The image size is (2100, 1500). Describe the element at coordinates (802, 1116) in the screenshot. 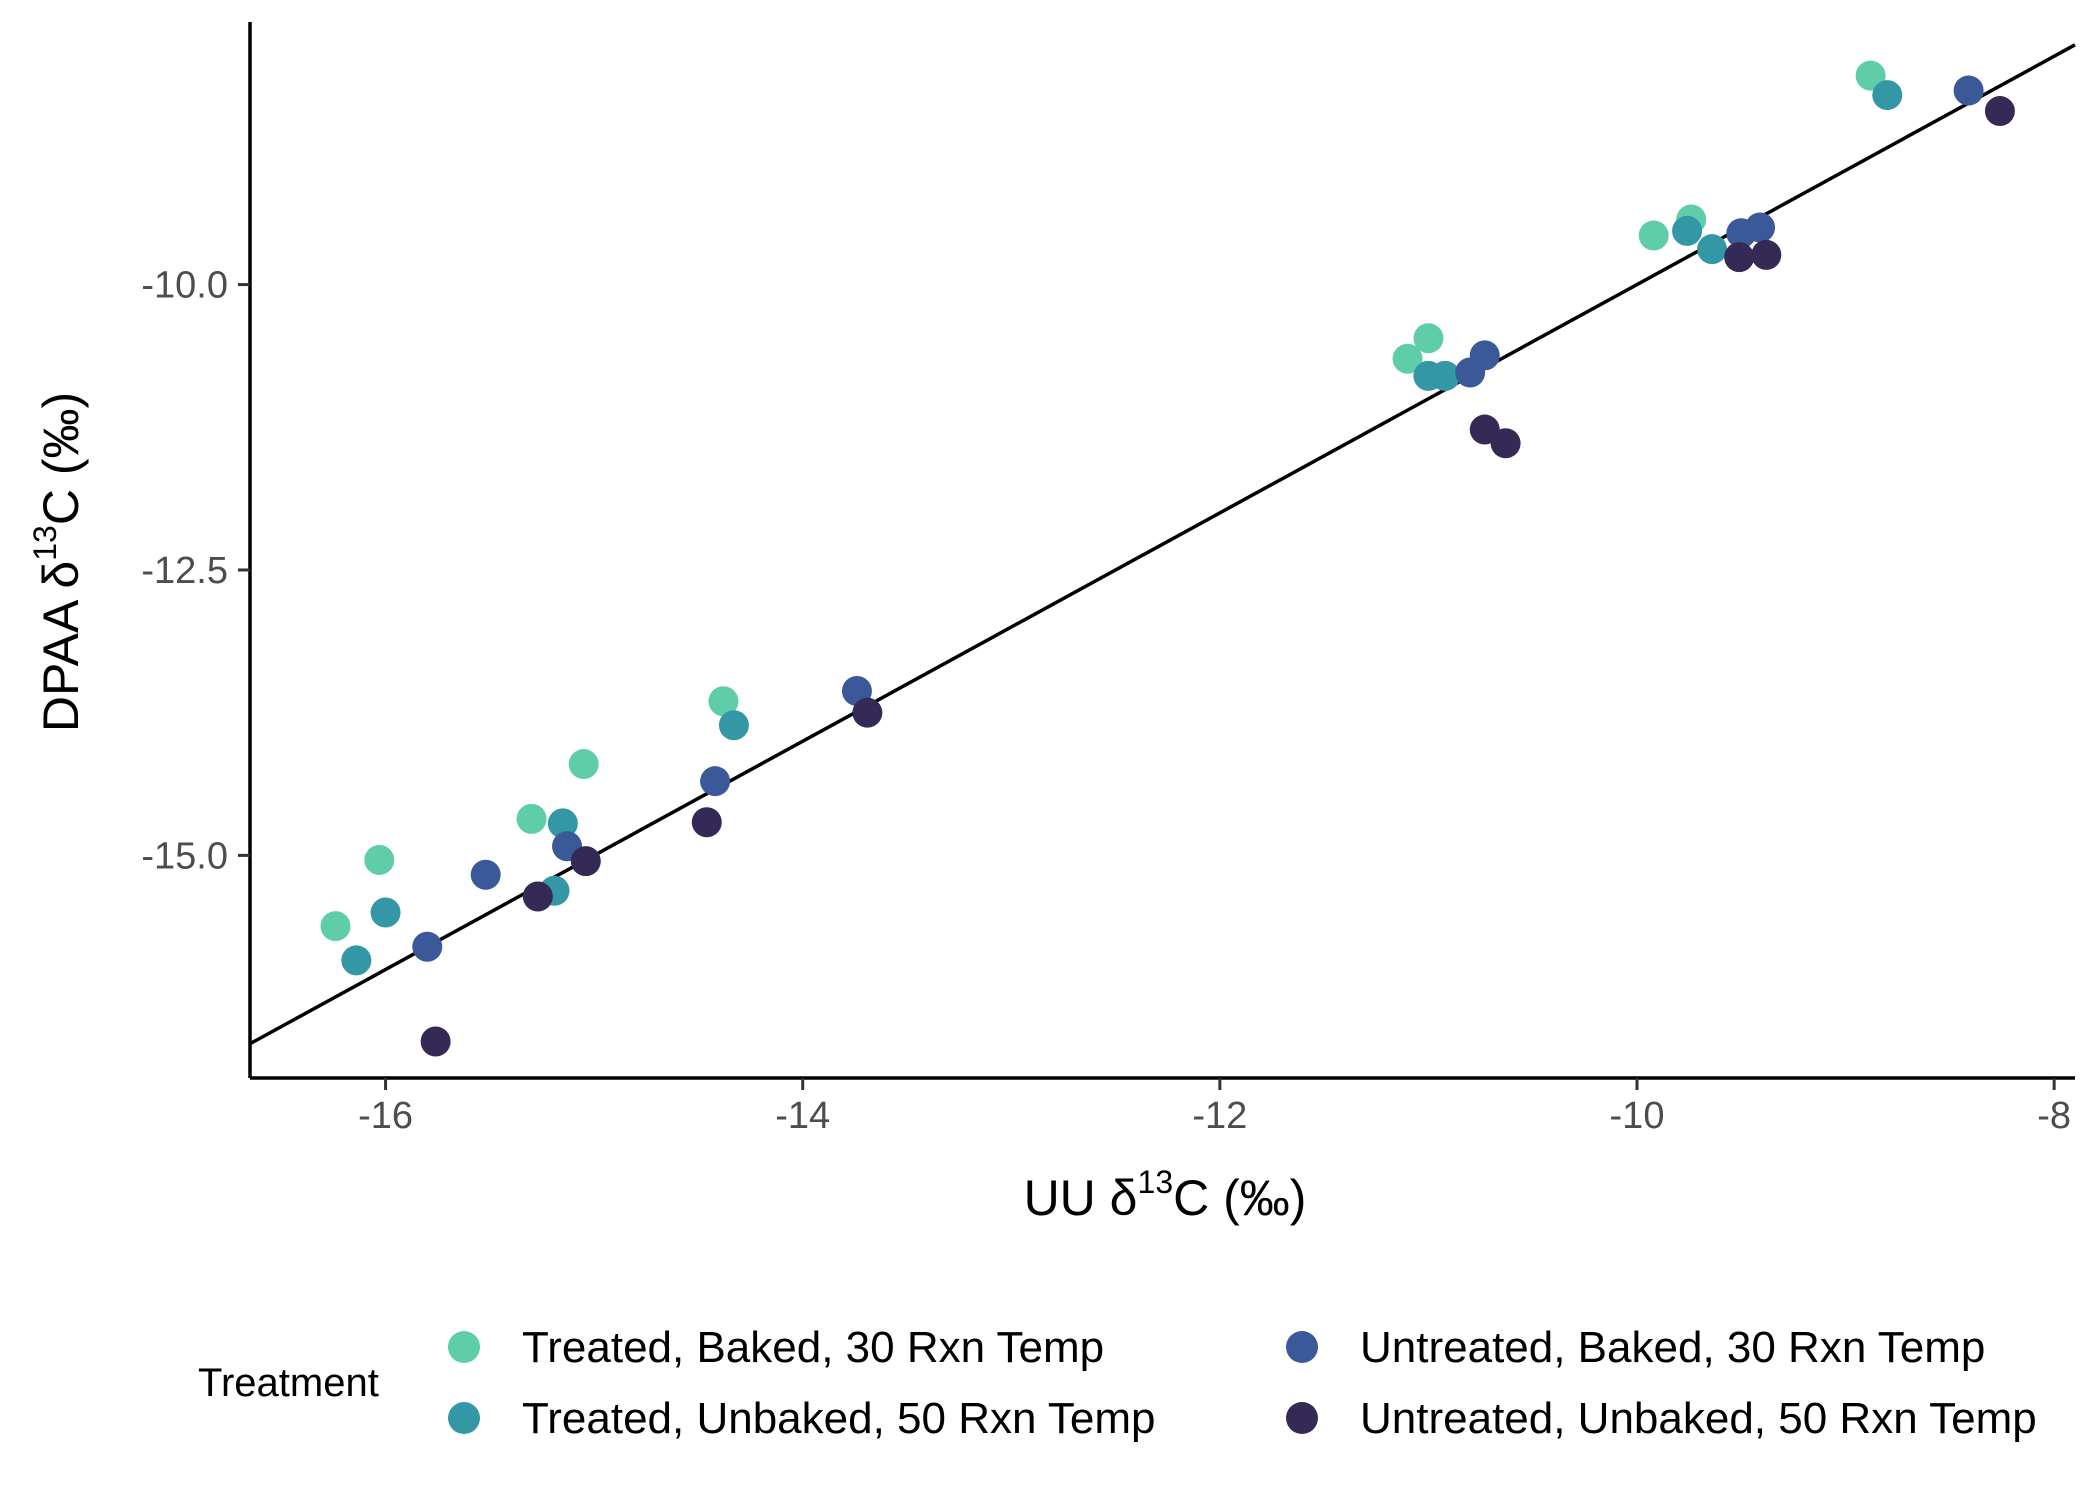

I see `x-tick-label: -14` at that location.